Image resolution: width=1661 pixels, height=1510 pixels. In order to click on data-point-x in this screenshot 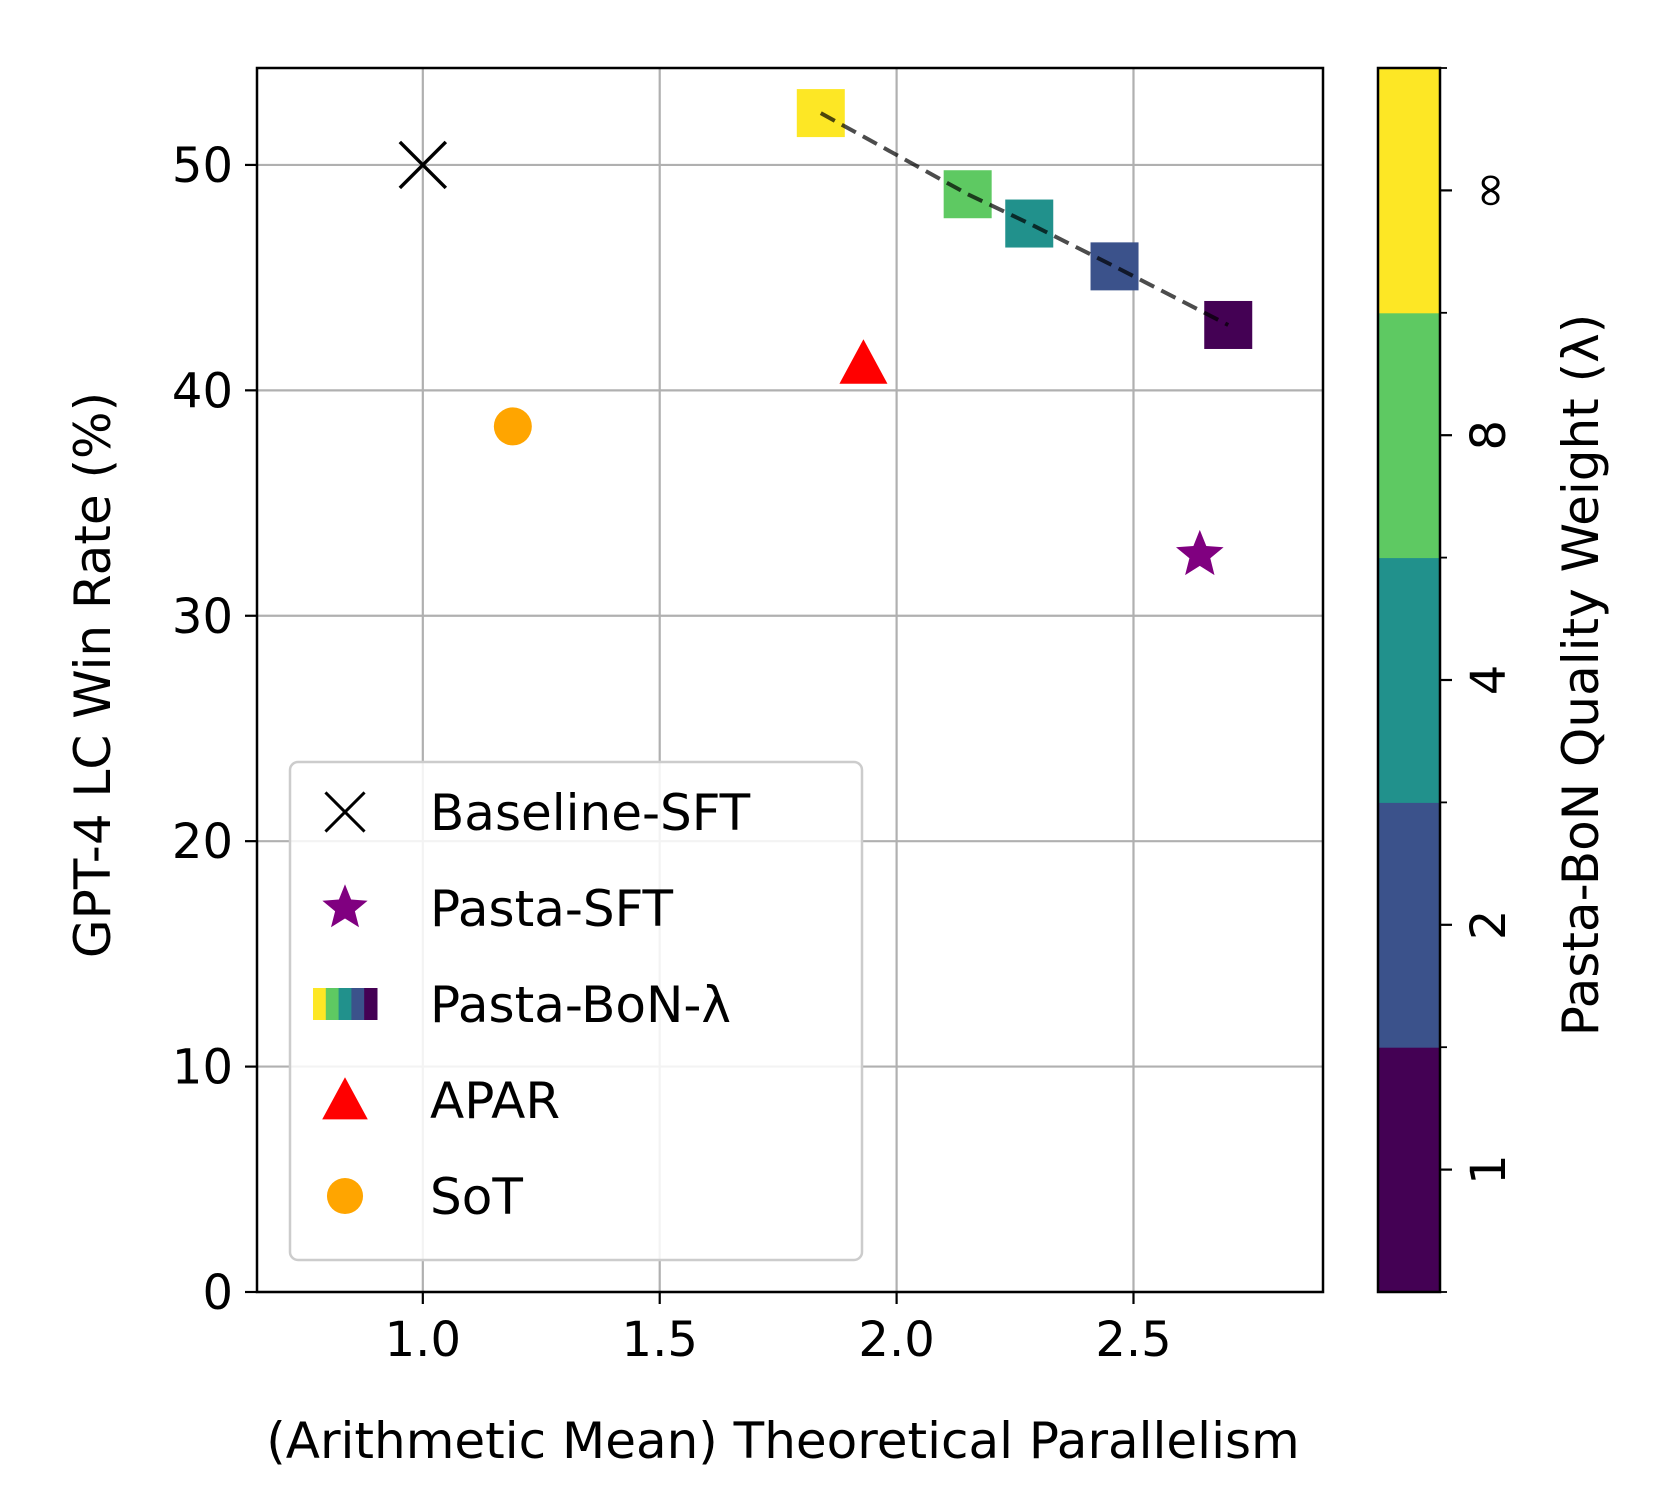, I will do `click(423, 165)`.